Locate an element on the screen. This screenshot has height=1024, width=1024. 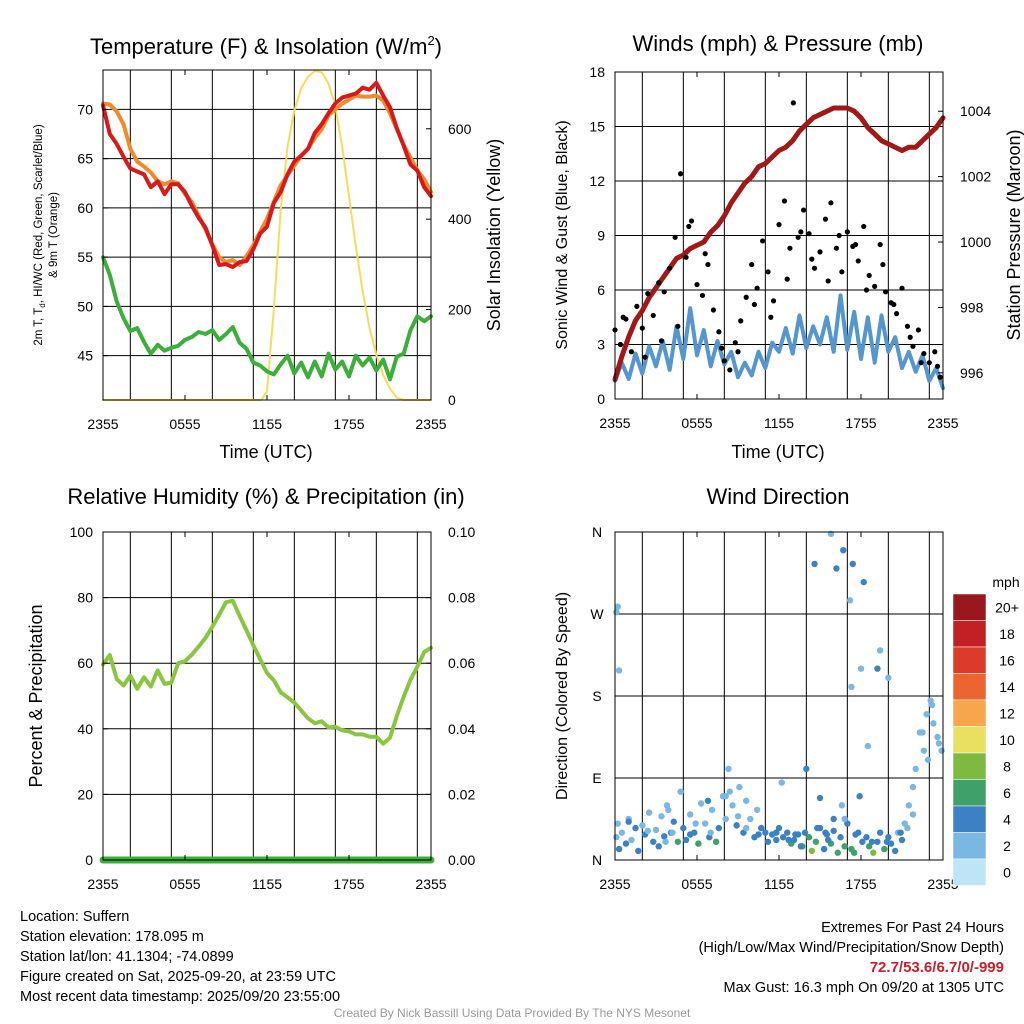
solar-insolation-axis-label: Solar Insolation (Yellow) is located at coordinates (494, 235).